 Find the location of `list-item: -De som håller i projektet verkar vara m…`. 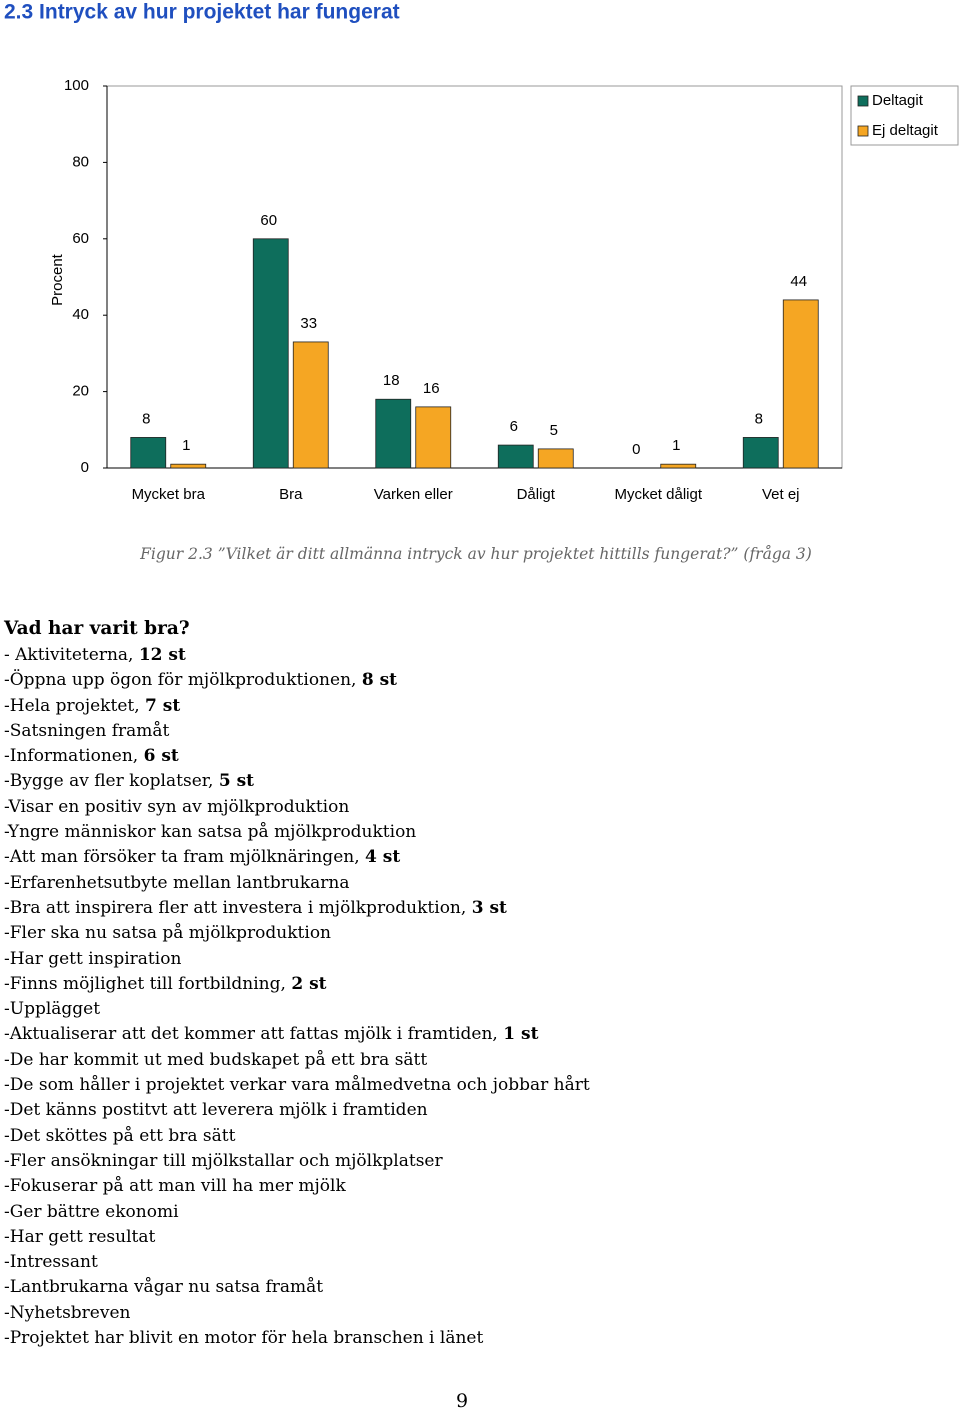

list-item: -De som håller i projektet verkar vara m… is located at coordinates (297, 1085).